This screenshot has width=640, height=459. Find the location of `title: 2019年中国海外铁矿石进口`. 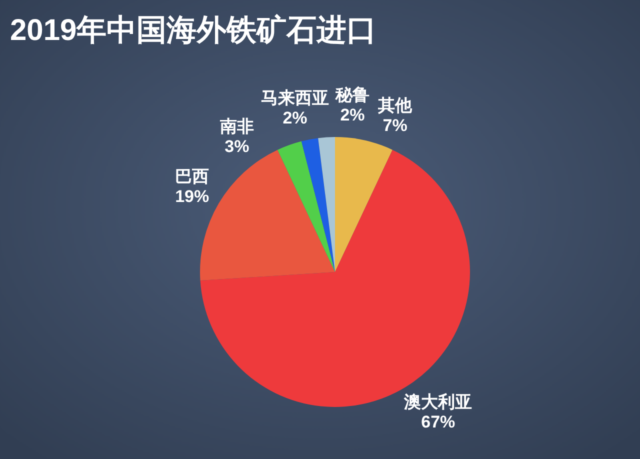

title: 2019年中国海外铁矿石进口 is located at coordinates (193, 30).